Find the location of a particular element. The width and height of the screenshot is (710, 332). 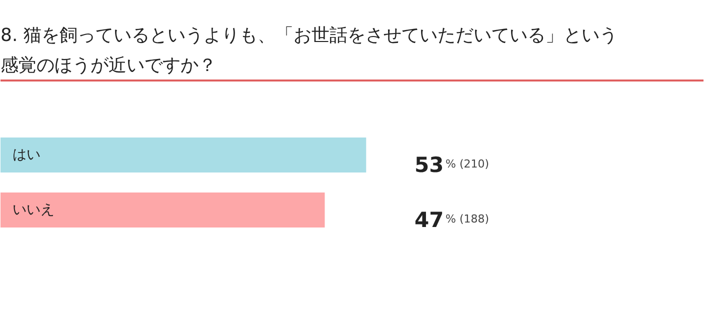

chart-title: 8. 猫を飼っているというよりも、「お世話をさせていただいている」という感覚のほうが近いですか？ is located at coordinates (309, 50).